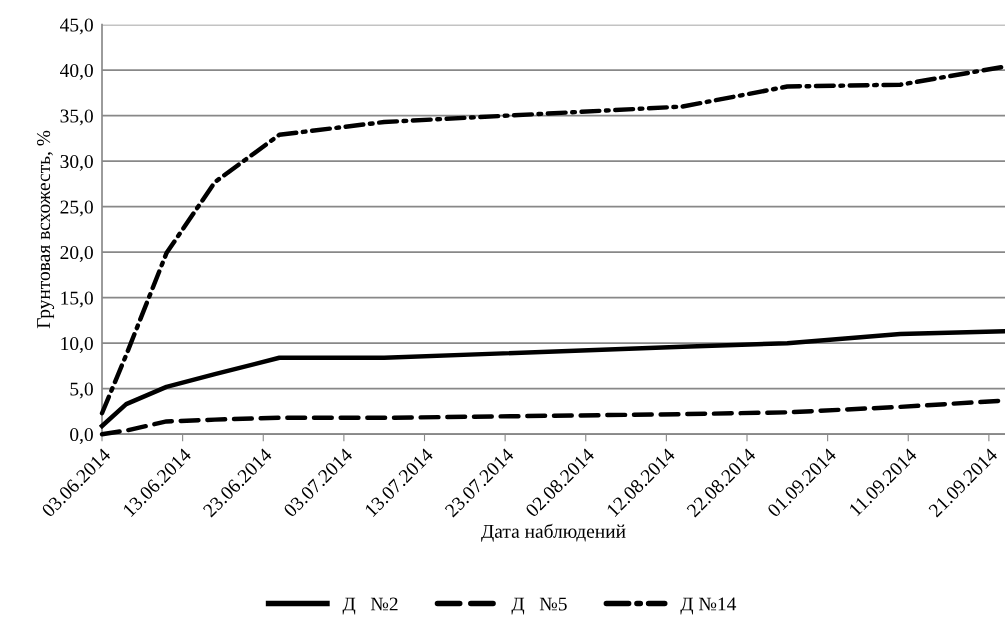  I want to click on y-tick-label: 10,0, so click(77, 344).